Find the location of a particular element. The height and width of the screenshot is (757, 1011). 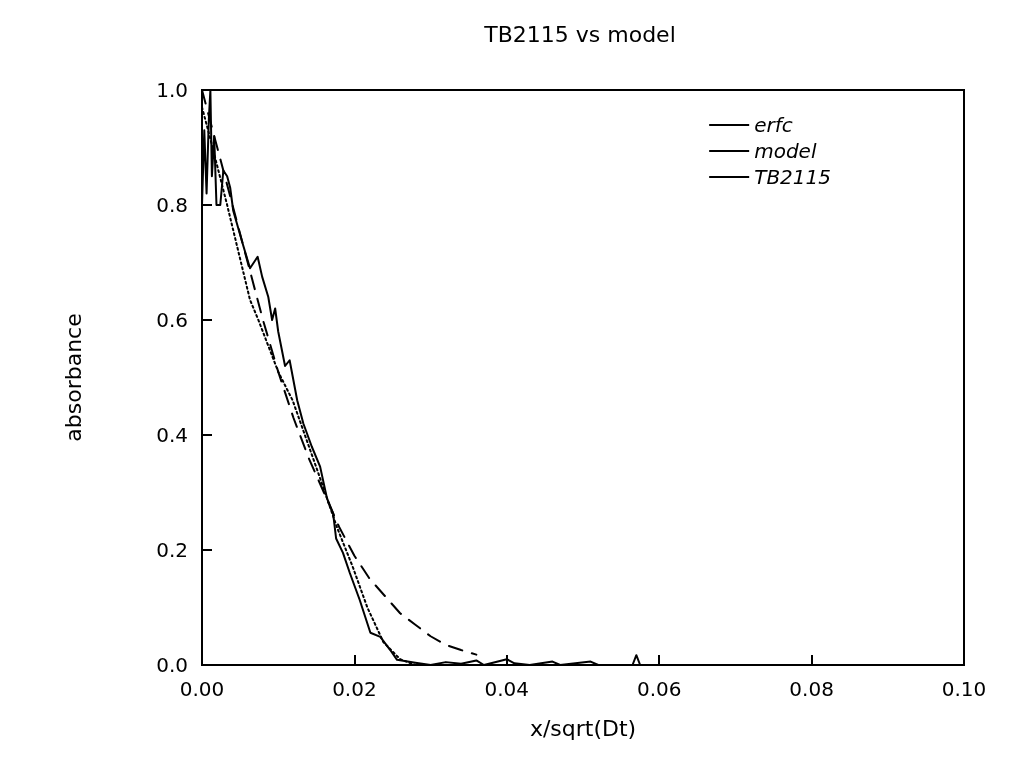

chart-title: TB2115 vs model is located at coordinates (579, 34).